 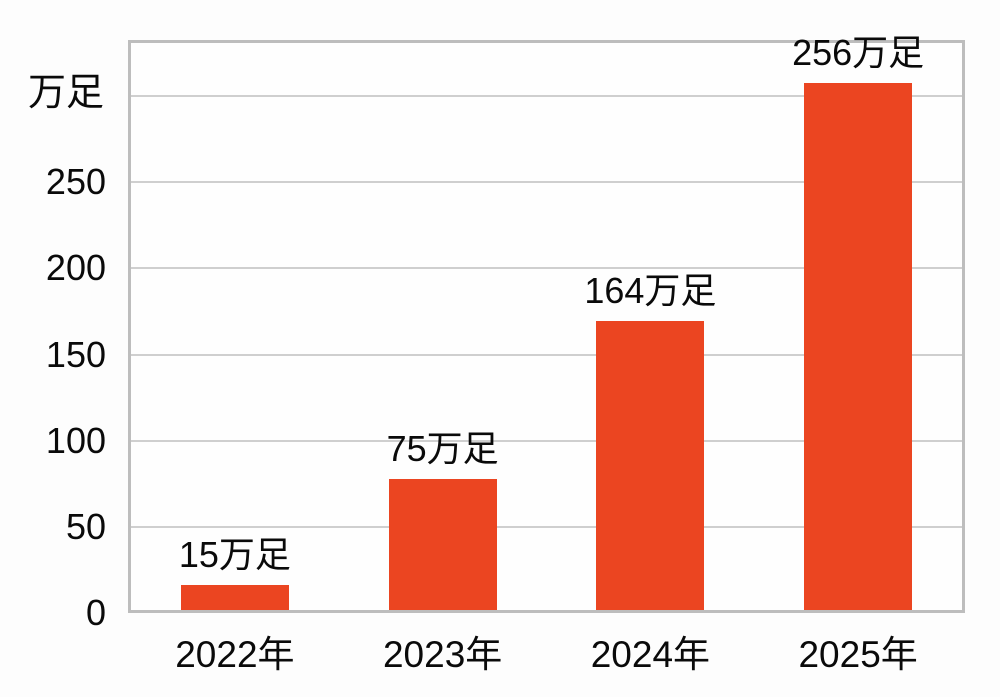 What do you see at coordinates (75, 440) in the screenshot?
I see `y-tick-label-100: 100` at bounding box center [75, 440].